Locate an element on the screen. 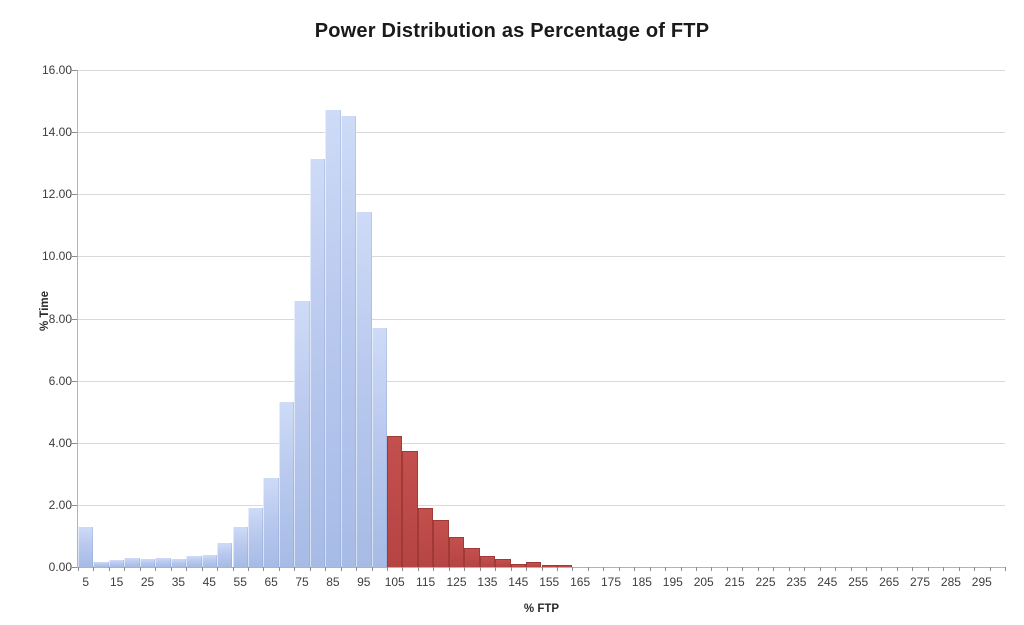 Image resolution: width=1024 pixels, height=625 pixels. x-tick-label: 55 is located at coordinates (240, 582).